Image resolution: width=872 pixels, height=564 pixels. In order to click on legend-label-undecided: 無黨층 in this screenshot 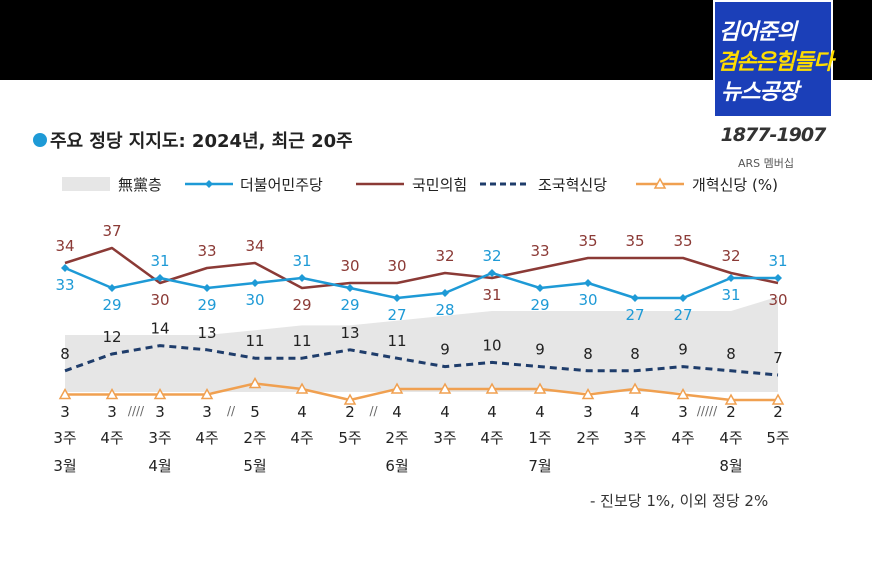, I will do `click(140, 185)`.